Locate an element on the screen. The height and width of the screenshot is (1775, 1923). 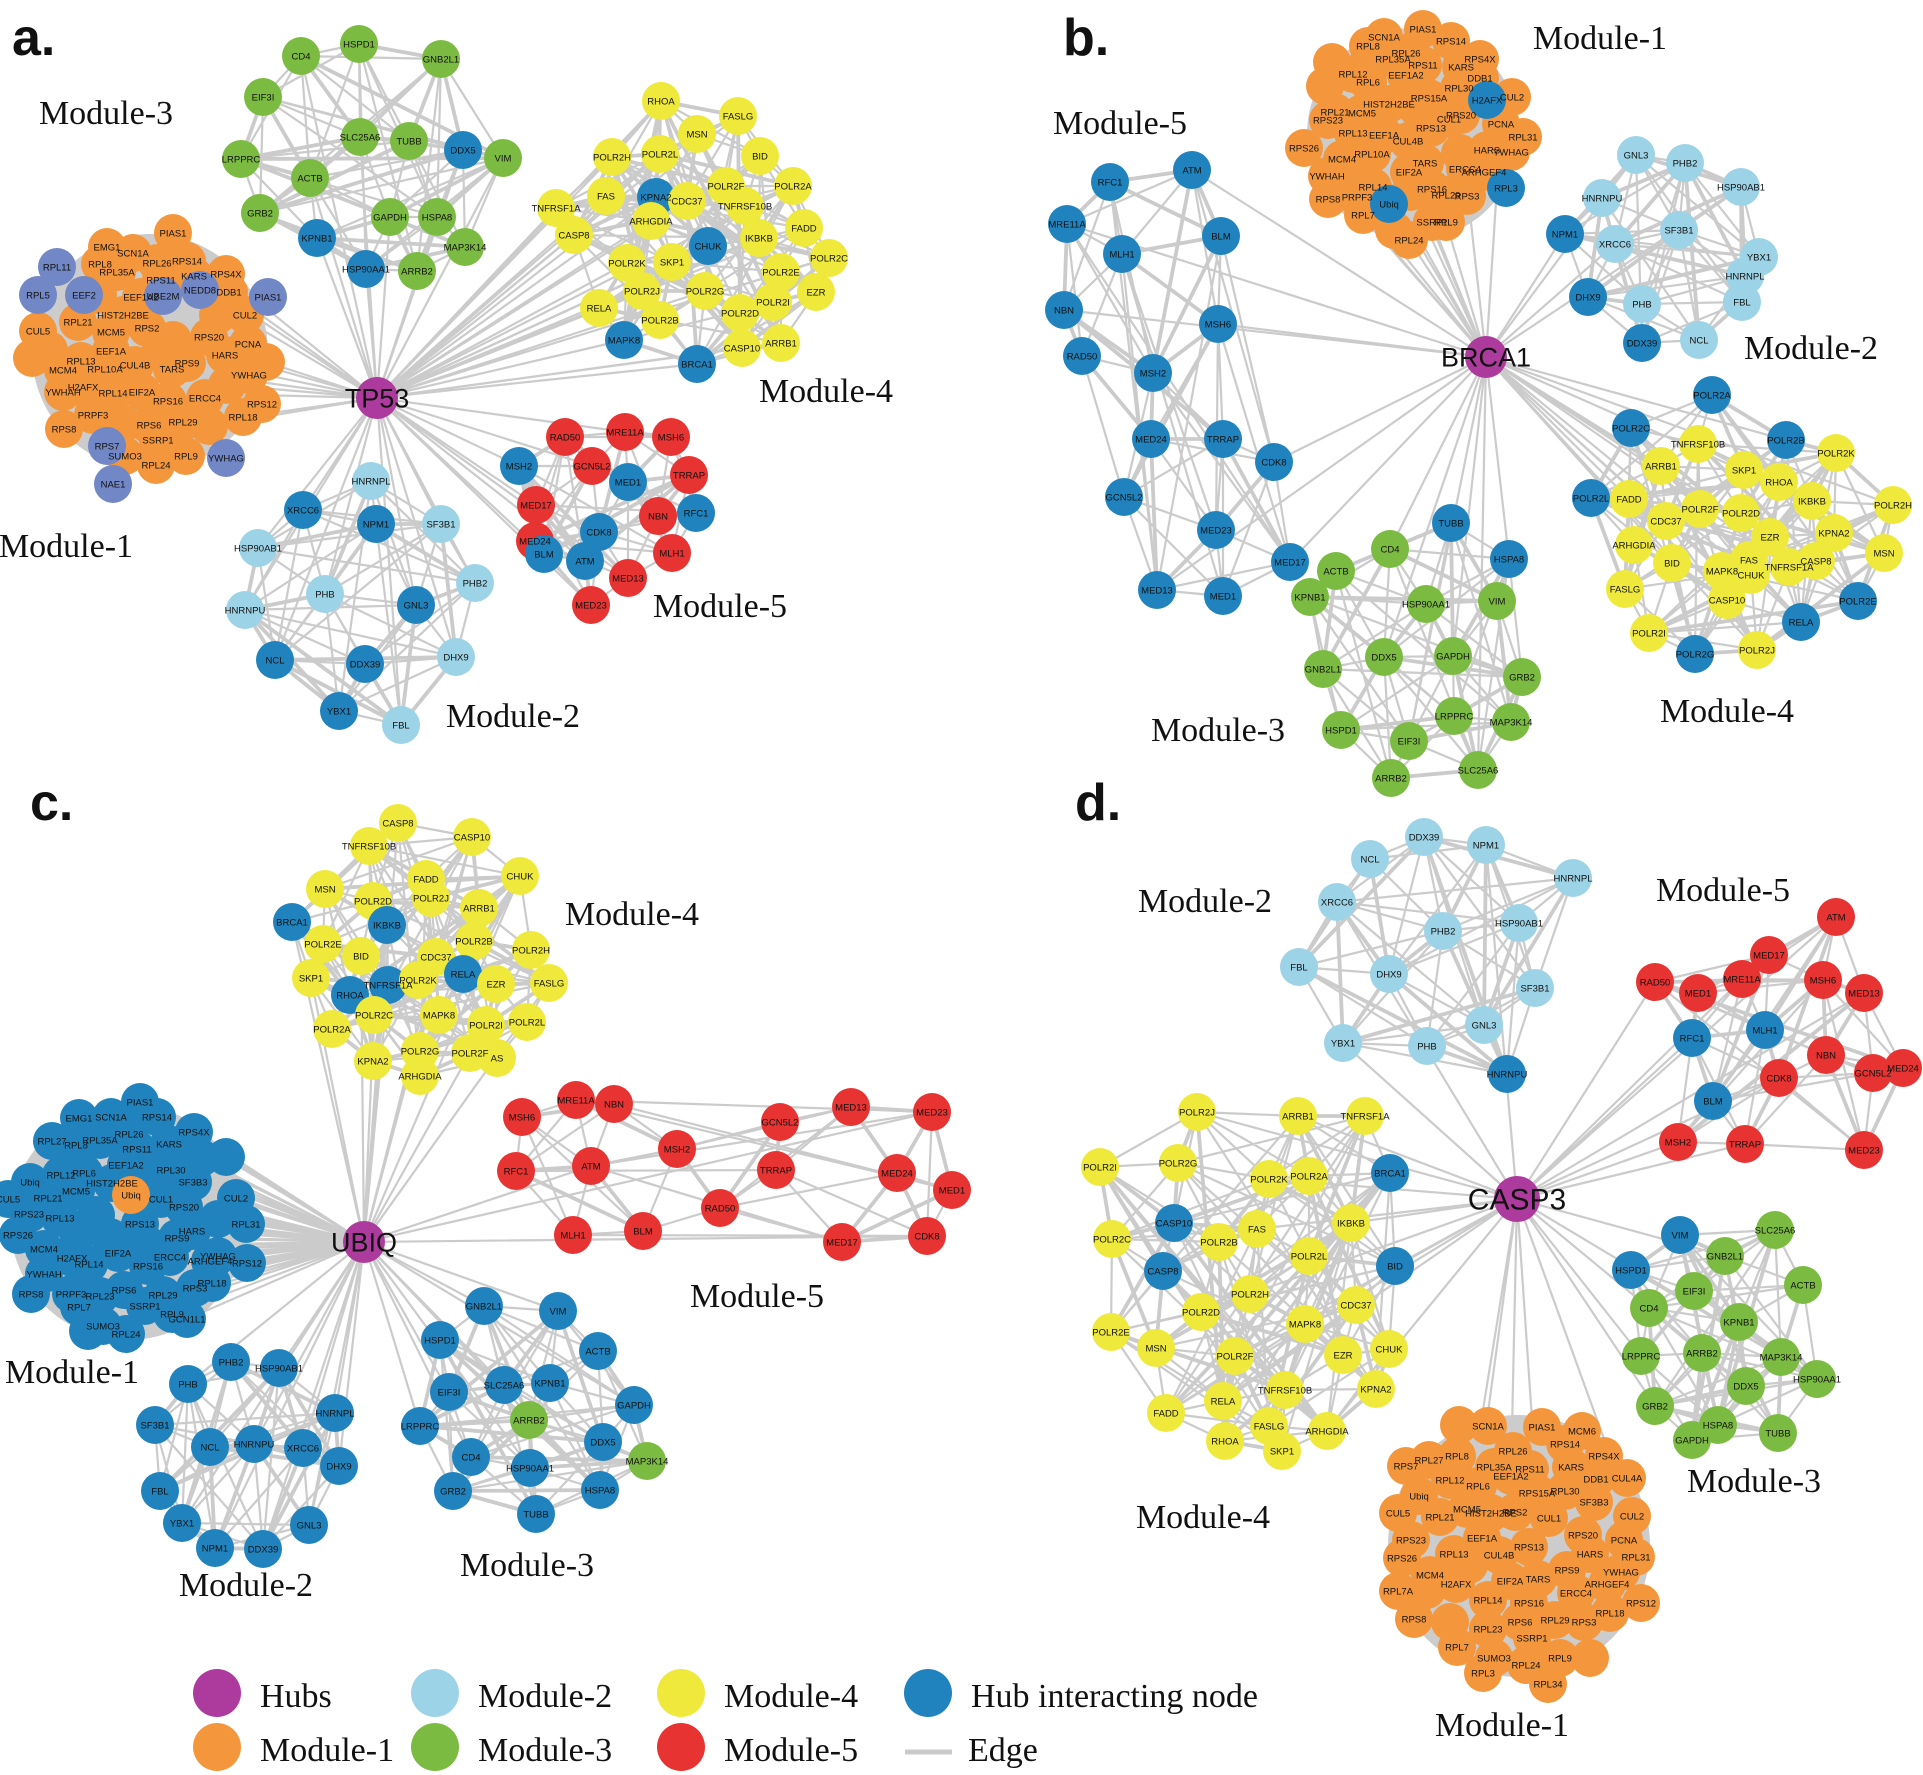
svg-text: HSPA8 is located at coordinates (1509, 559).